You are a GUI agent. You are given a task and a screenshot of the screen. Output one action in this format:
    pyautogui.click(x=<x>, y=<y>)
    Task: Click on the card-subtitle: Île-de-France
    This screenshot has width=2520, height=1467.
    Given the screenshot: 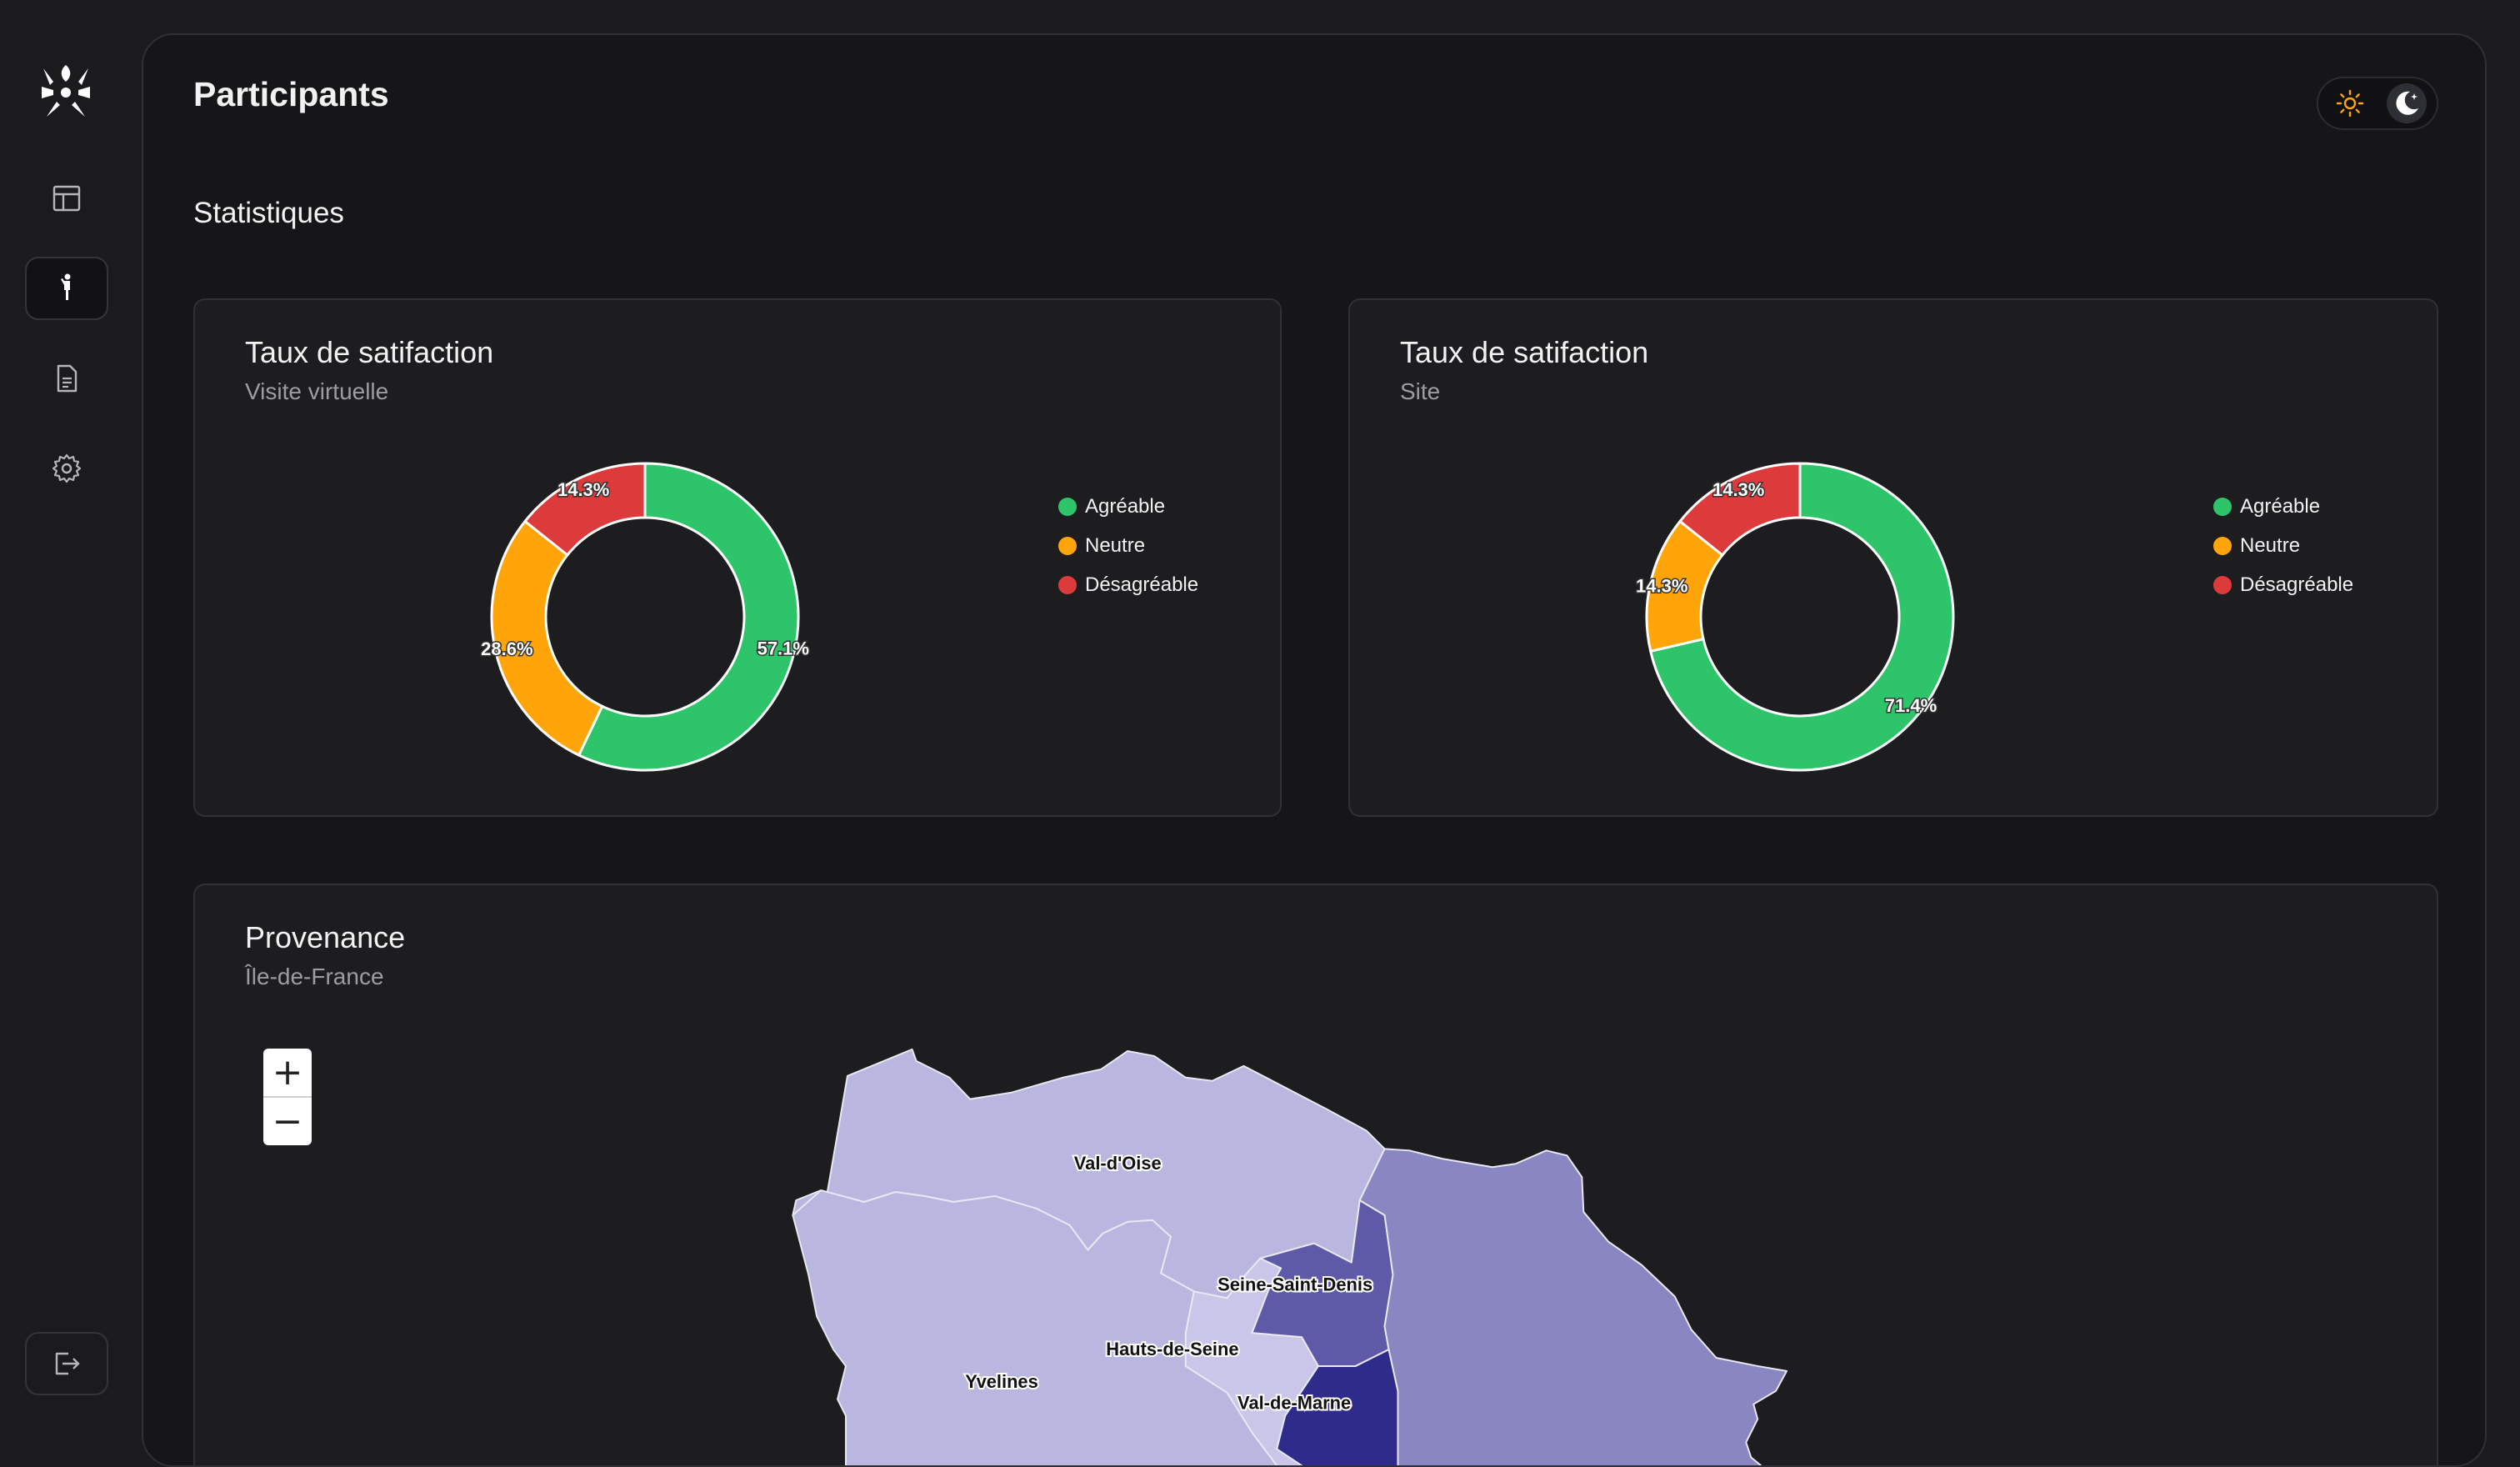 What is the action you would take?
    pyautogui.click(x=314, y=977)
    